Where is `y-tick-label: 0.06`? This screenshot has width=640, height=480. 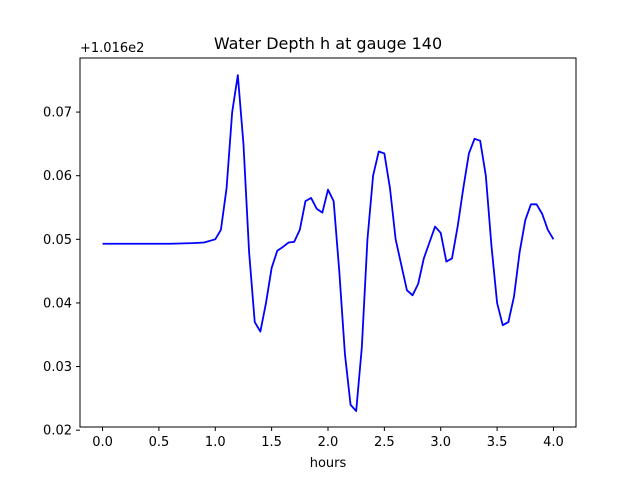 y-tick-label: 0.06 is located at coordinates (57, 176).